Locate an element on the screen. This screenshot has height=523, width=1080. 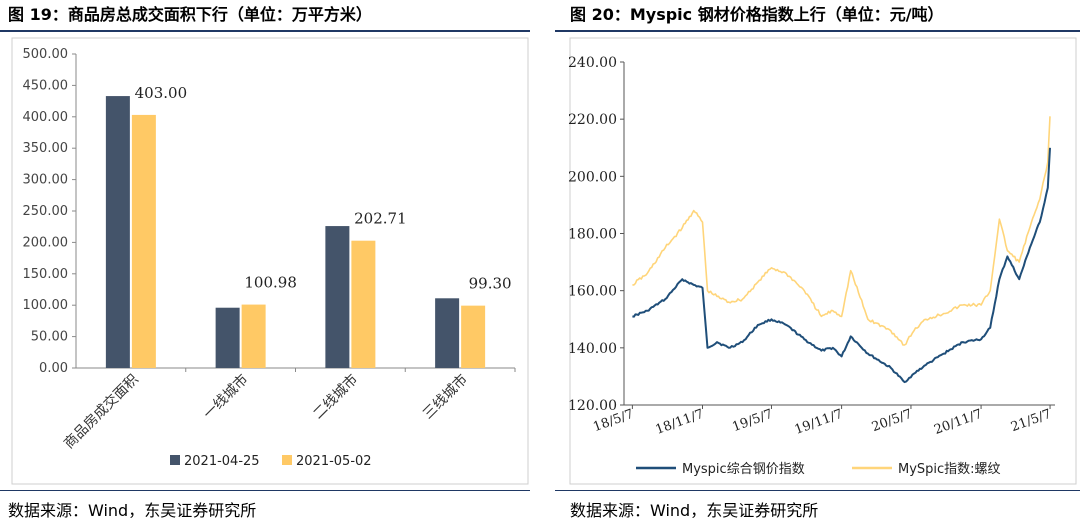
bar-category-label: 商品房成交面积 is located at coordinates (100, 411).